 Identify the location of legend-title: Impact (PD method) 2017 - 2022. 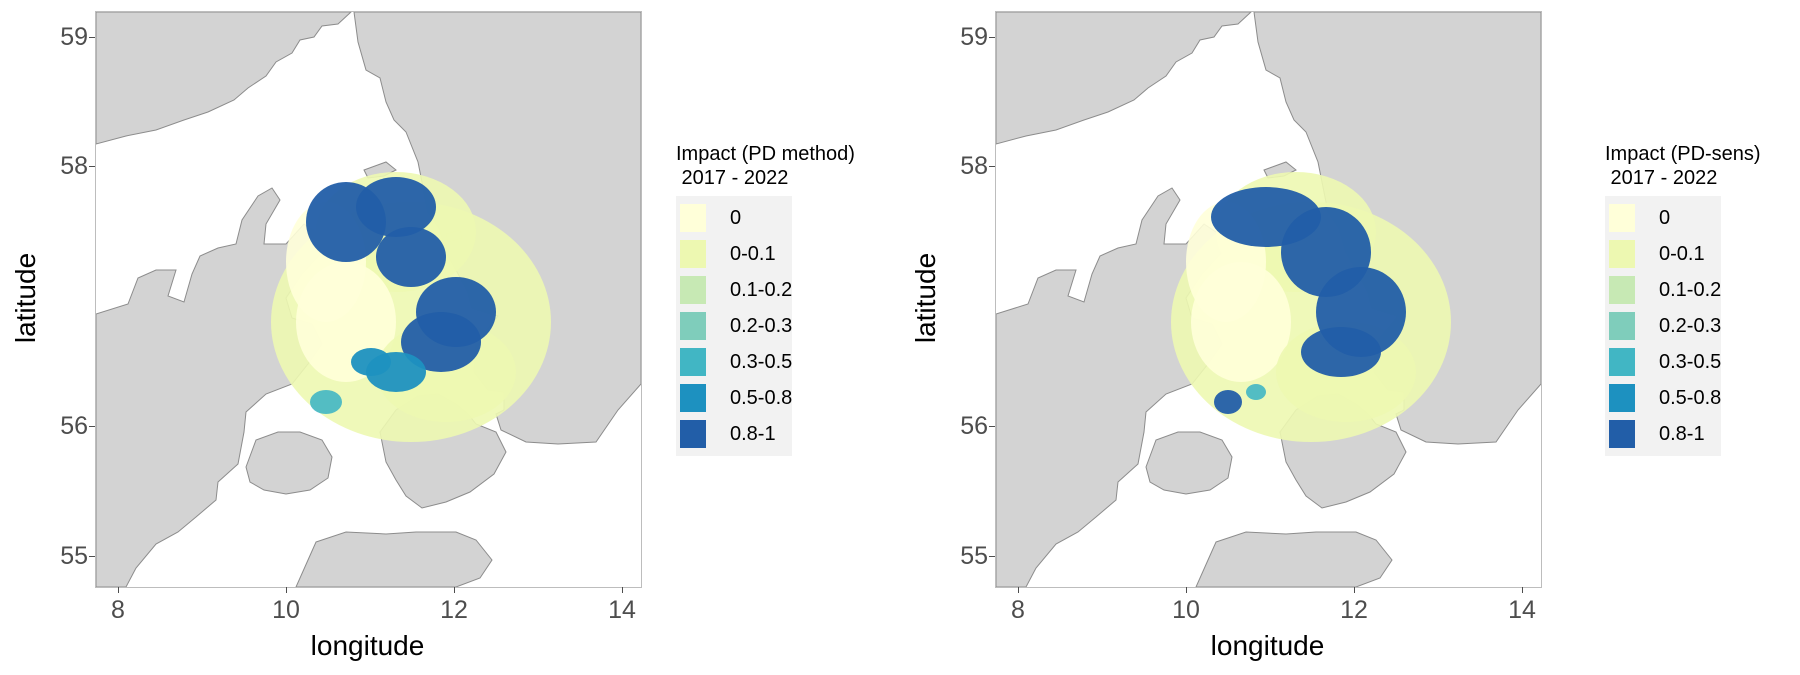
(765, 166).